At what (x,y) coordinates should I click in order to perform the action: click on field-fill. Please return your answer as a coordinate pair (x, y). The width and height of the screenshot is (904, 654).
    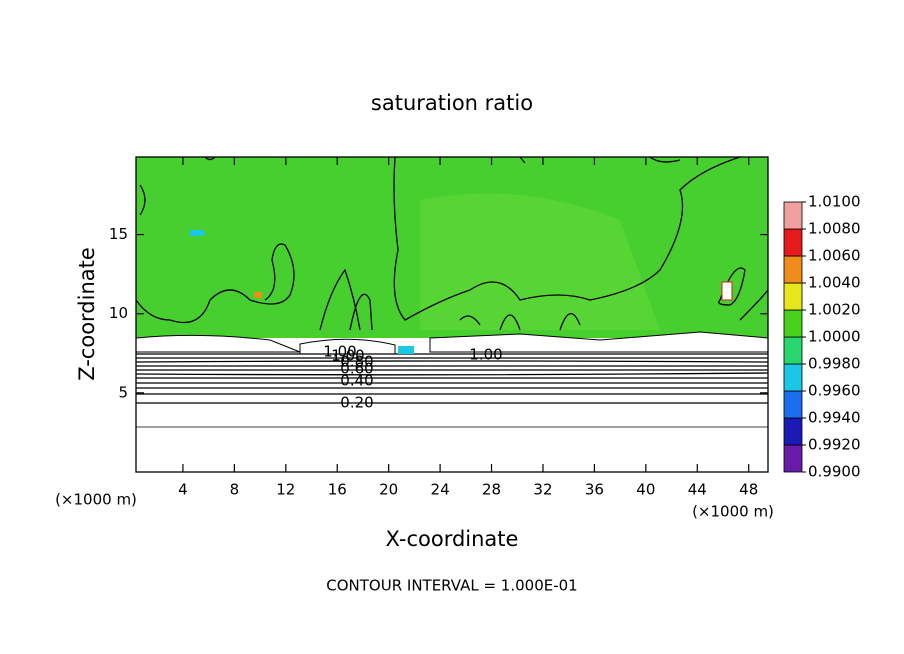
    Looking at the image, I should click on (452, 405).